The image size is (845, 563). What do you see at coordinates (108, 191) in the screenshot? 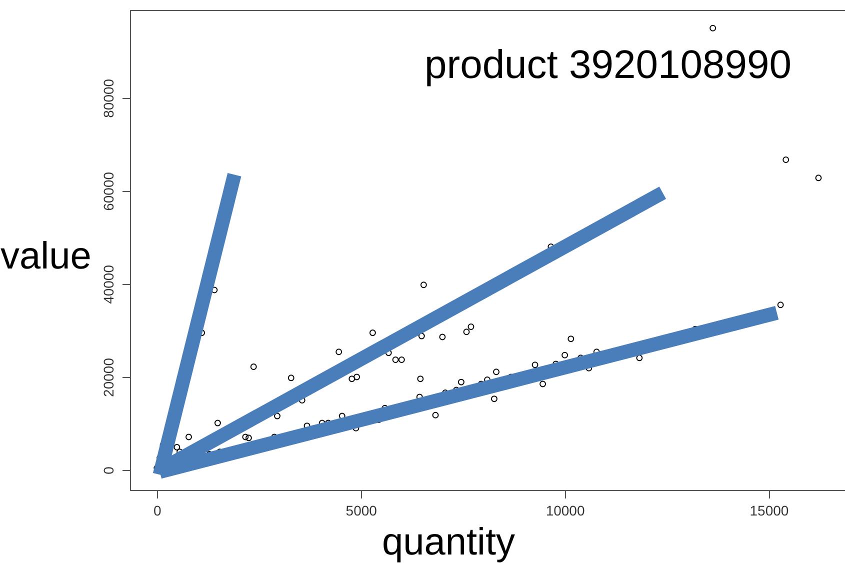
I see `y-tick-label: 60000` at bounding box center [108, 191].